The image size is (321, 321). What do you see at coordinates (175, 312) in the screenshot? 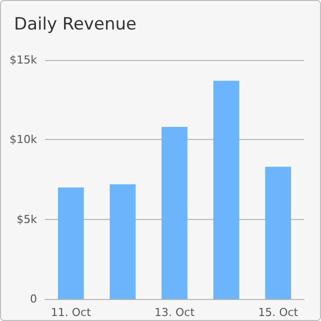
I see `x-tick-label: 13. Oct` at bounding box center [175, 312].